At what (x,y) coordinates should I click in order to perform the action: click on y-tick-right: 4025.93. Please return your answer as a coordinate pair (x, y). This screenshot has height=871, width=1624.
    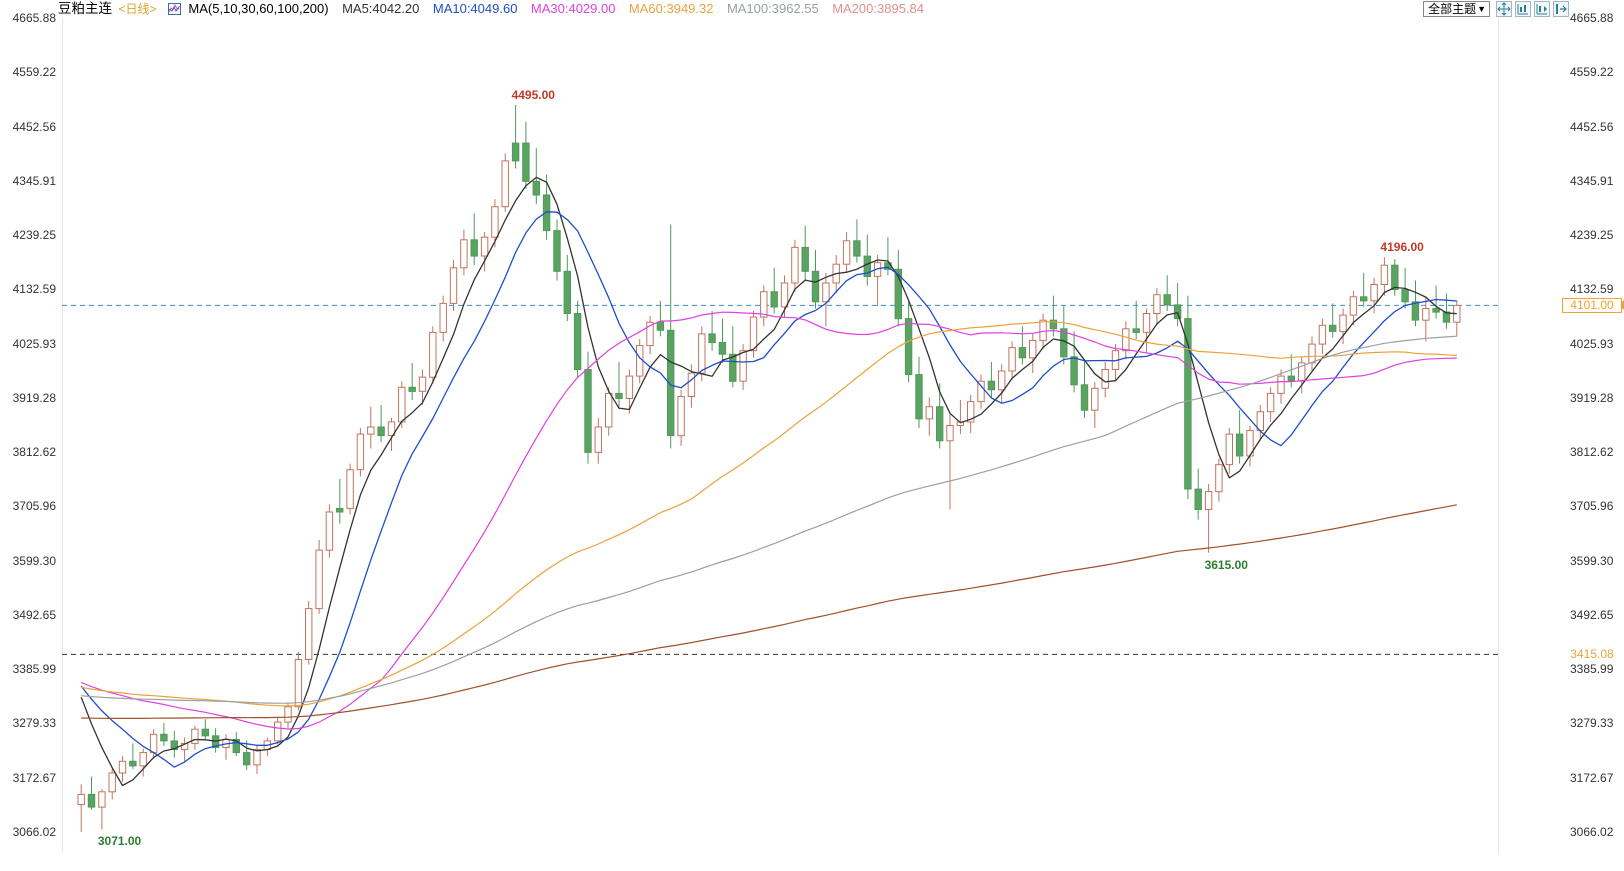
    Looking at the image, I should click on (1592, 343).